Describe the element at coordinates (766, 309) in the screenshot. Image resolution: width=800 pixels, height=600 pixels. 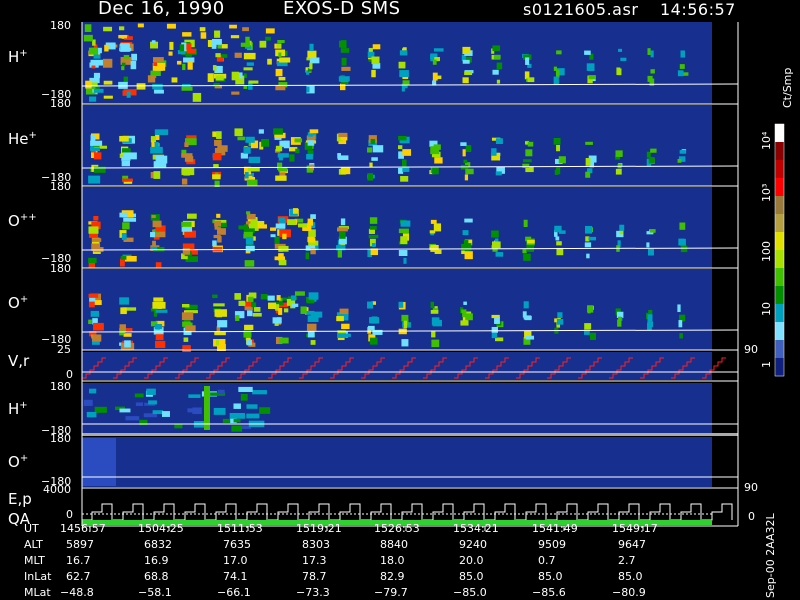
I see `colorbar-label-10: 10` at that location.